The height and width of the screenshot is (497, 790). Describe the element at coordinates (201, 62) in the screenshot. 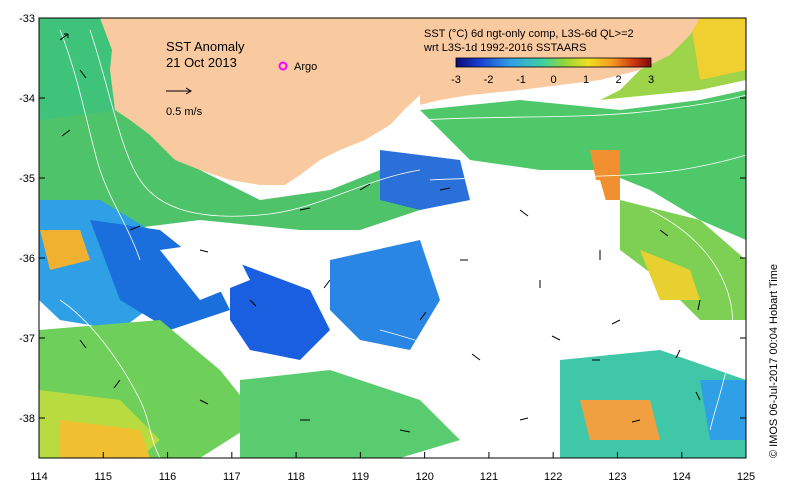

I see `map-date: 21 Oct 2013` at that location.